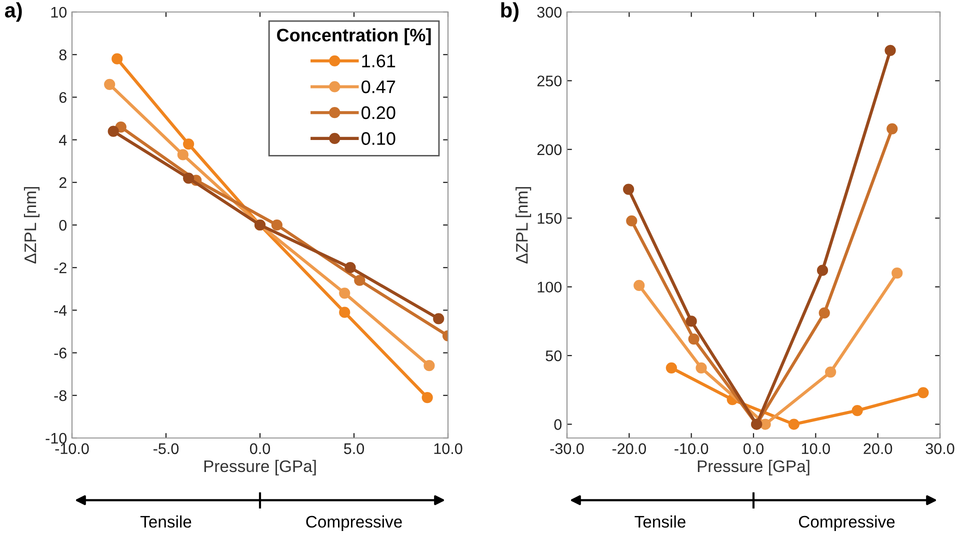 The image size is (957, 536). What do you see at coordinates (567, 448) in the screenshot?
I see `x-tick-label: -30.0` at bounding box center [567, 448].